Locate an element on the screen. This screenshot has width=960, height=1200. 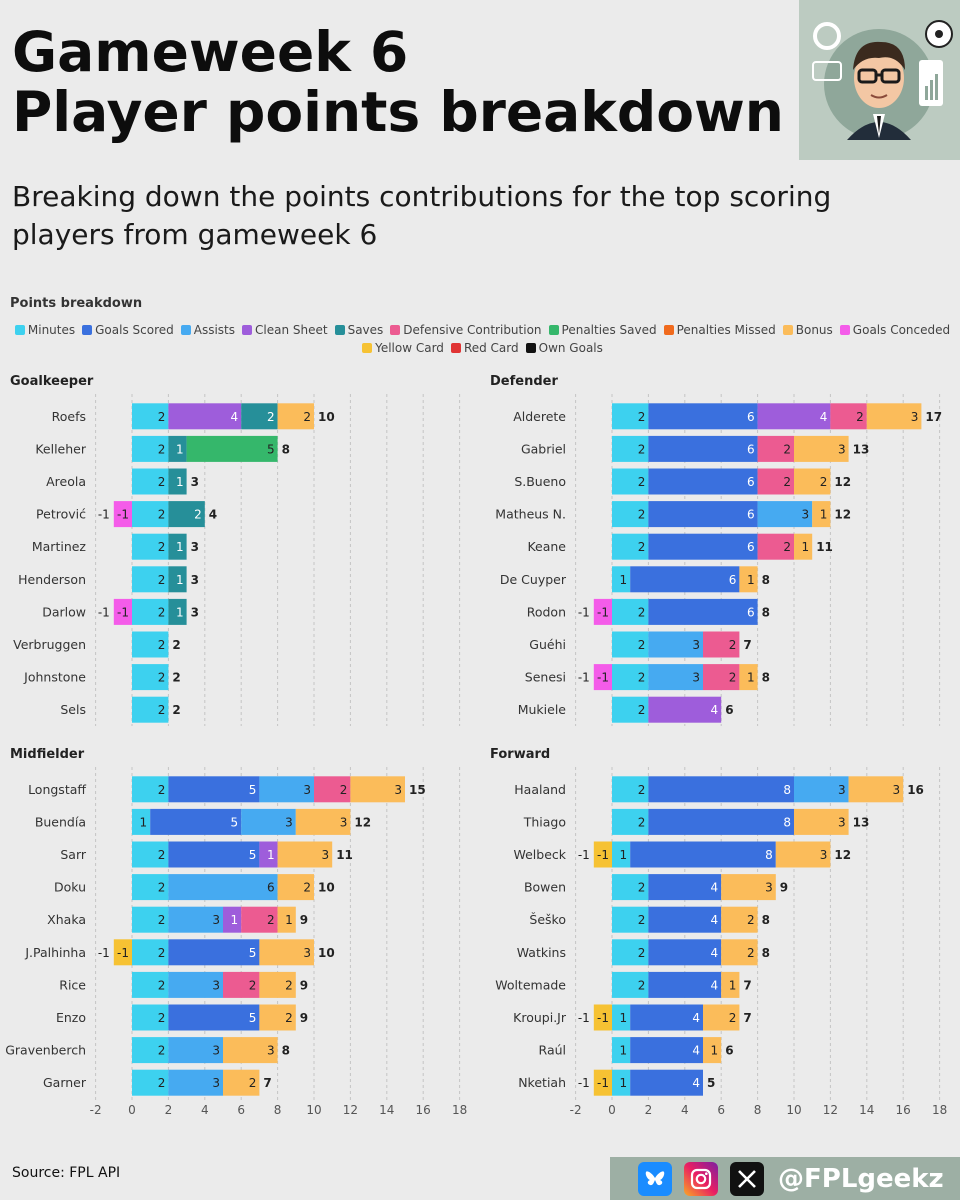
instagram-icon is located at coordinates (701, 1178).